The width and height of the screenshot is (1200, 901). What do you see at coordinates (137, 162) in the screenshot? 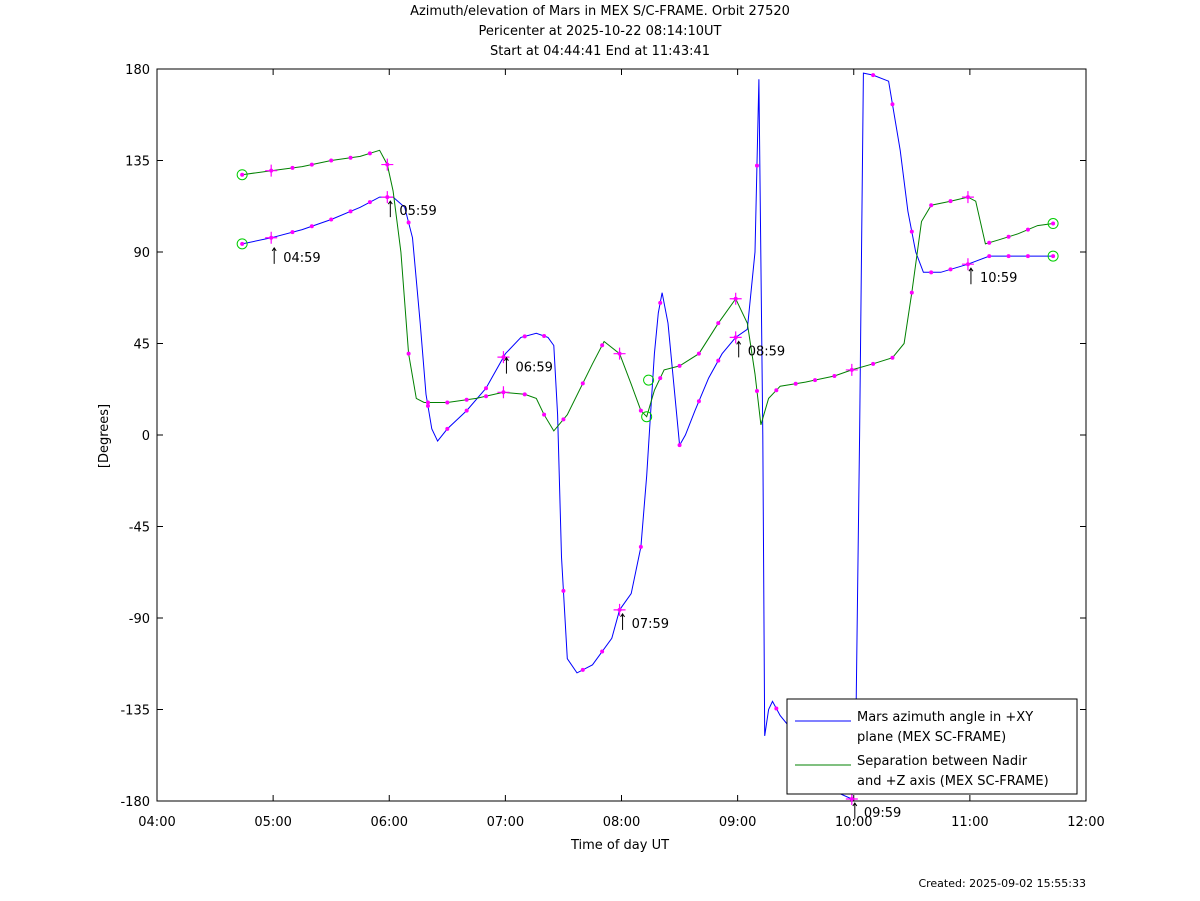
I see `y-tick-label: 135` at bounding box center [137, 162].